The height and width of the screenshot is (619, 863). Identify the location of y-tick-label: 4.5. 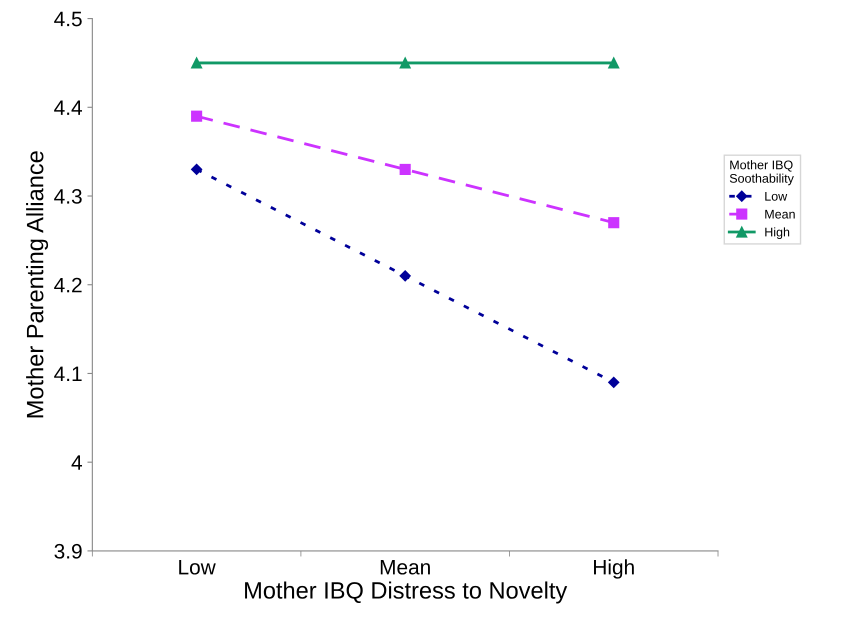
(68, 19).